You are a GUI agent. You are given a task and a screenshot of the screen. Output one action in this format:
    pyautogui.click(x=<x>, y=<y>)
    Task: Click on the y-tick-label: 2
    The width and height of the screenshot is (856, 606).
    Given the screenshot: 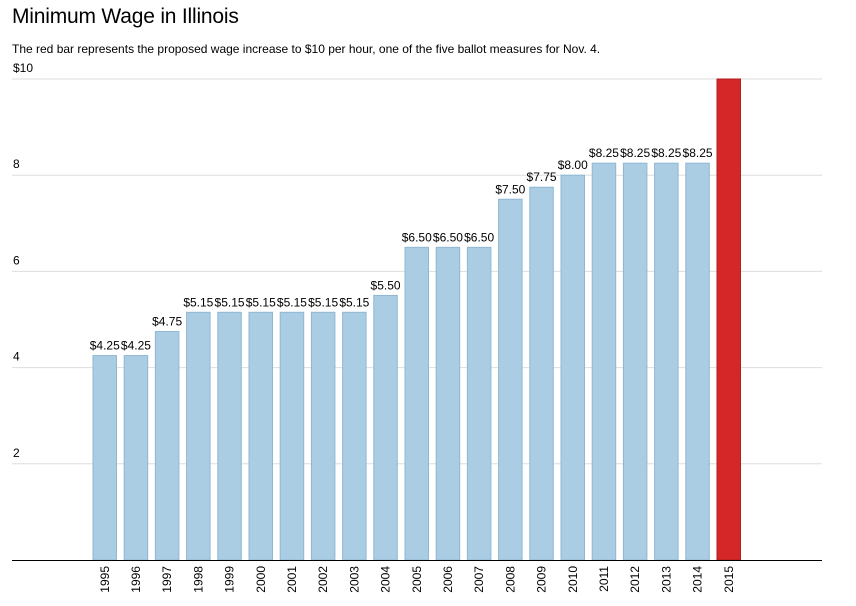 What is the action you would take?
    pyautogui.click(x=16, y=453)
    